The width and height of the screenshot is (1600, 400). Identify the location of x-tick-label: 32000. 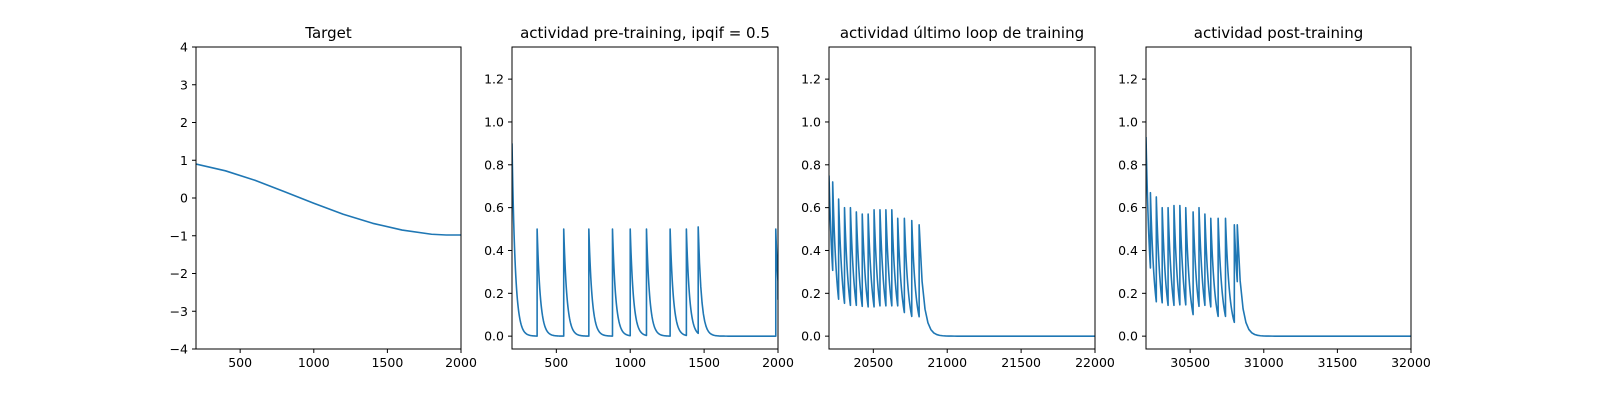
(1411, 362).